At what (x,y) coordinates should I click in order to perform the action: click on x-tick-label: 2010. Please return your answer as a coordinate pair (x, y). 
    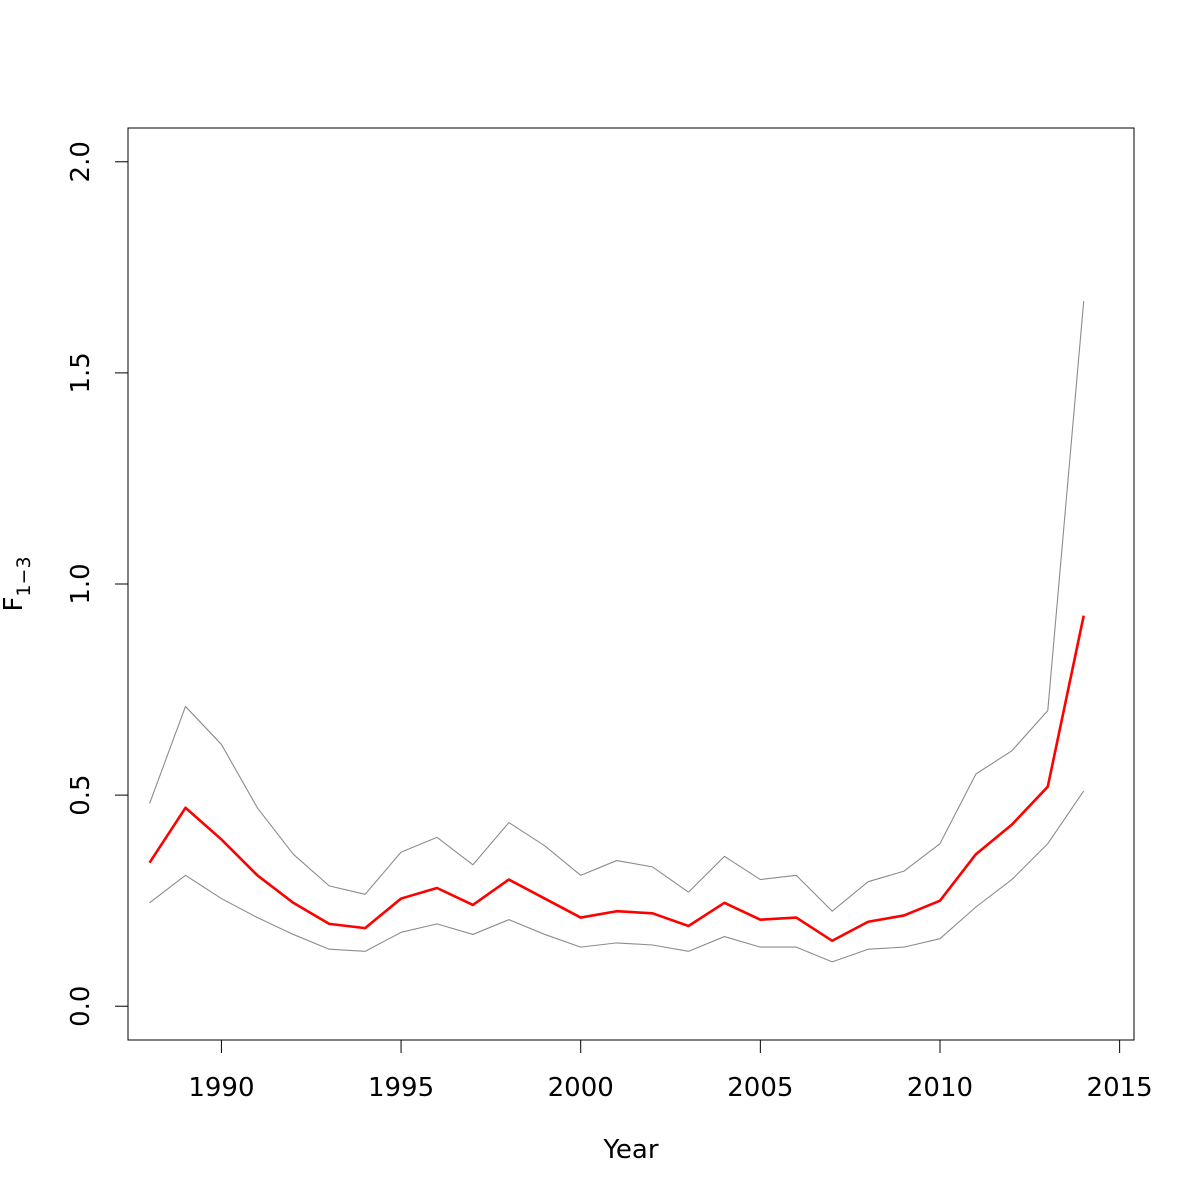
    Looking at the image, I should click on (940, 1088).